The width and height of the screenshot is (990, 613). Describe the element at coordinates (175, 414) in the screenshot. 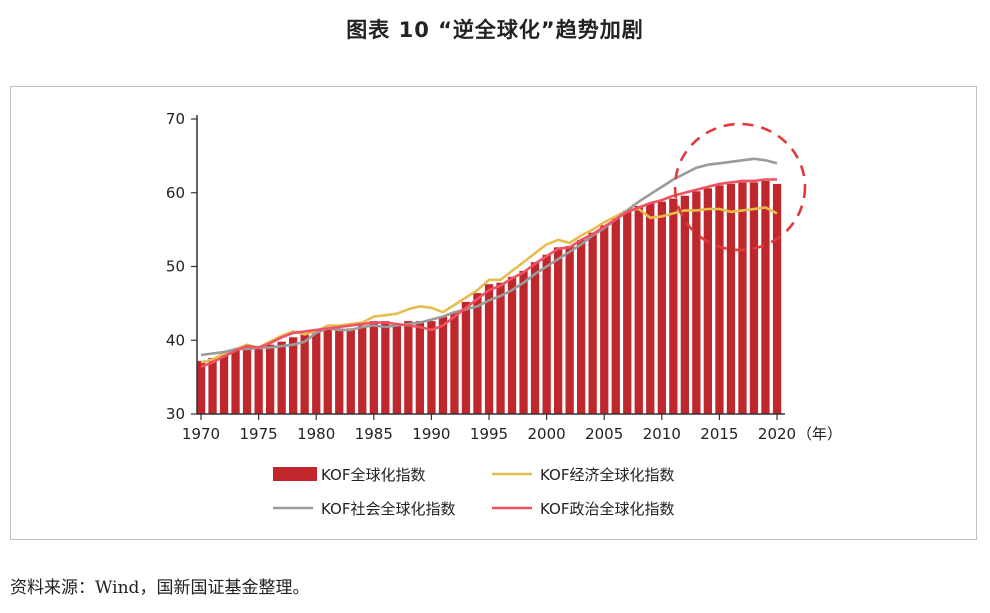

I see `y-tick-label-30: 30` at that location.